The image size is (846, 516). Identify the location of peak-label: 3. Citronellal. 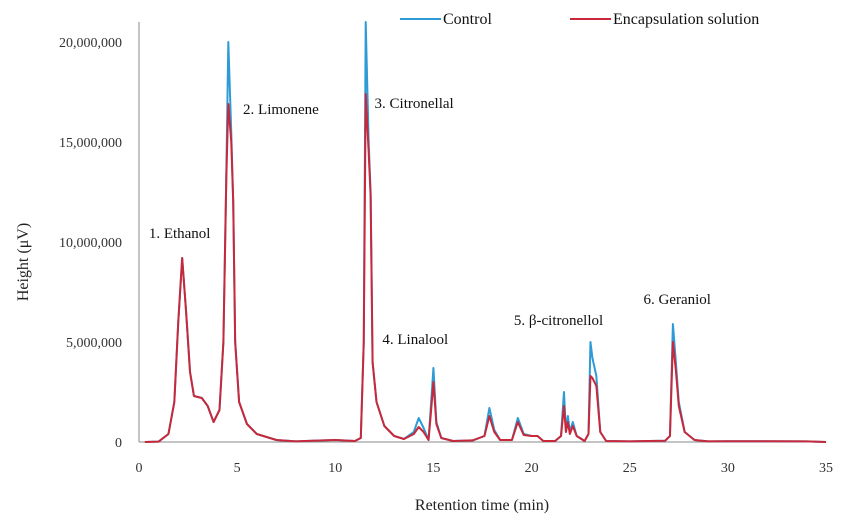
(414, 104).